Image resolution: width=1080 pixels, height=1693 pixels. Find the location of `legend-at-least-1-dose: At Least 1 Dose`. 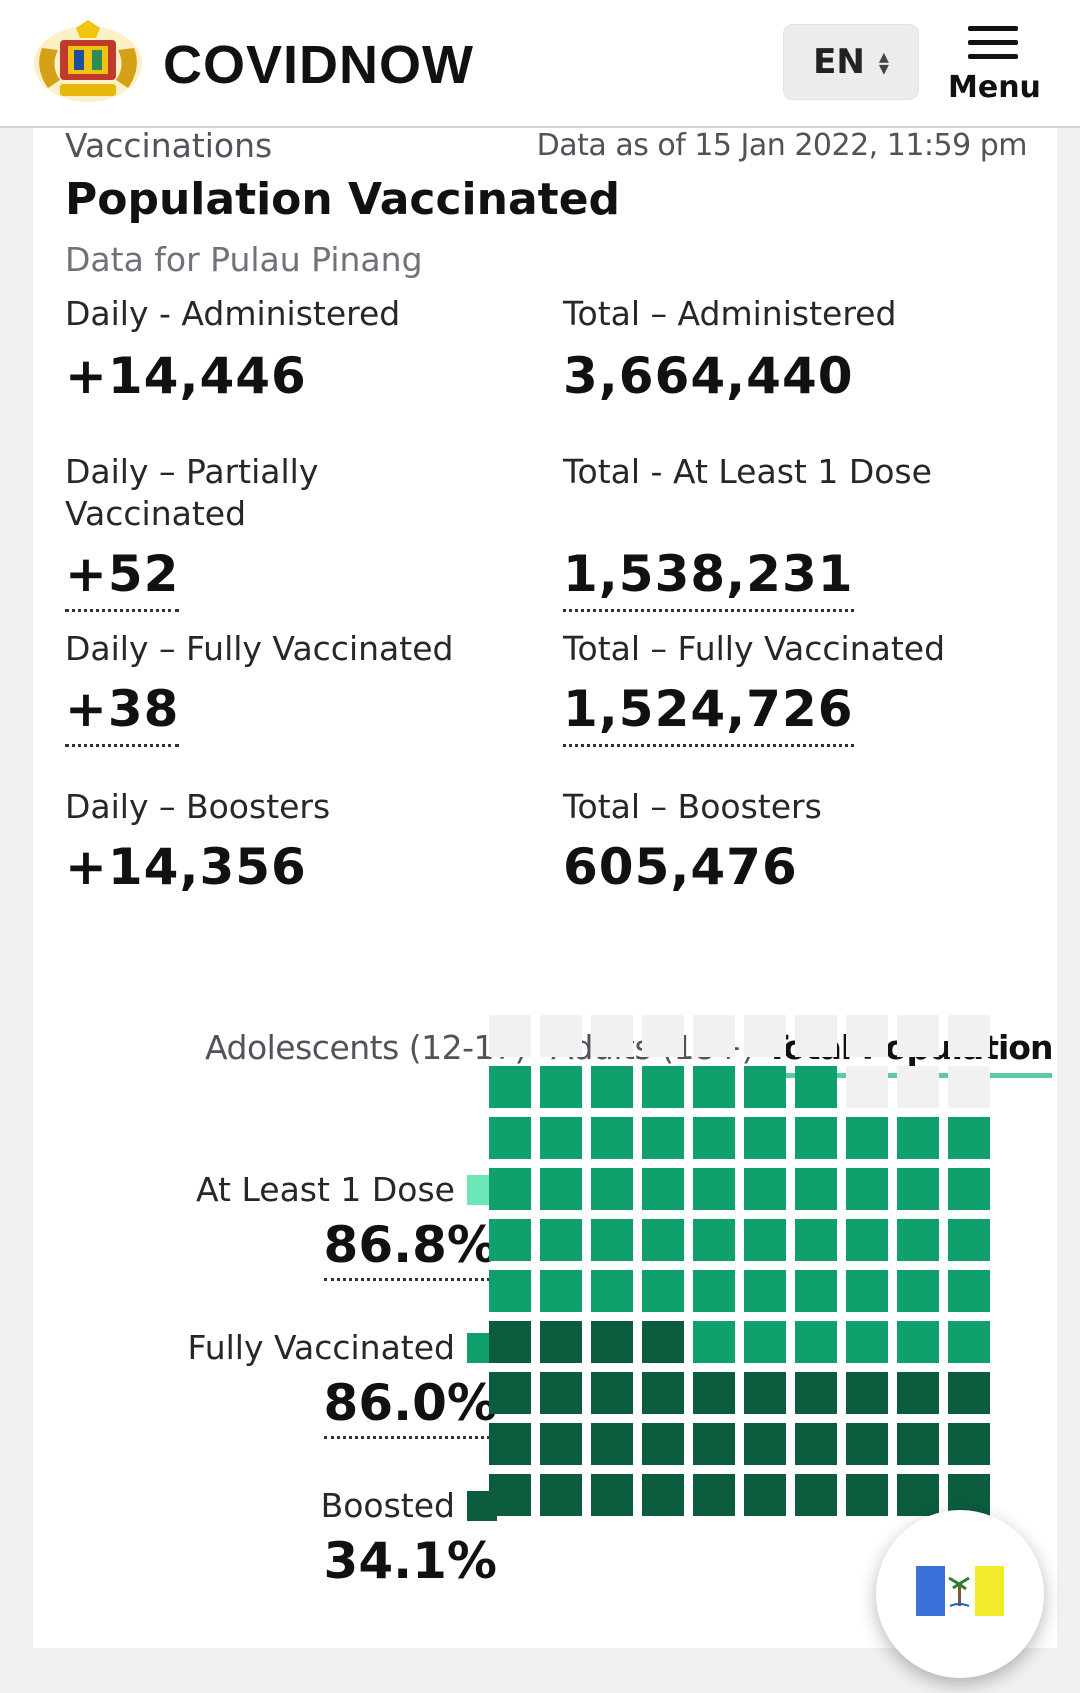

legend-at-least-1-dose: At Least 1 Dose is located at coordinates (346, 1189).